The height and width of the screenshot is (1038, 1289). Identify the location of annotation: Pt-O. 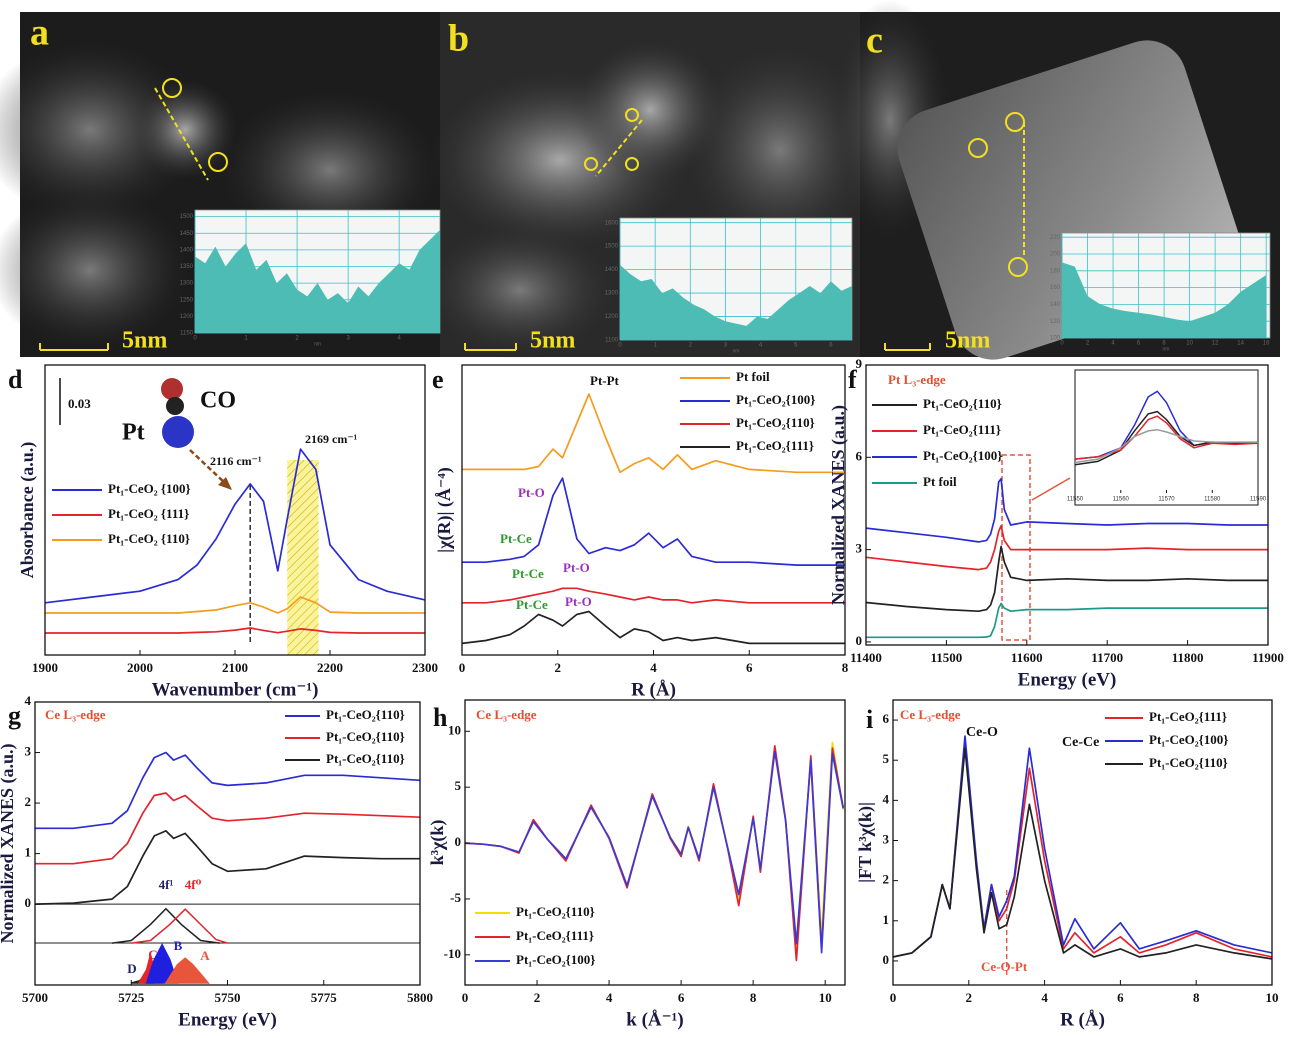
(531, 492).